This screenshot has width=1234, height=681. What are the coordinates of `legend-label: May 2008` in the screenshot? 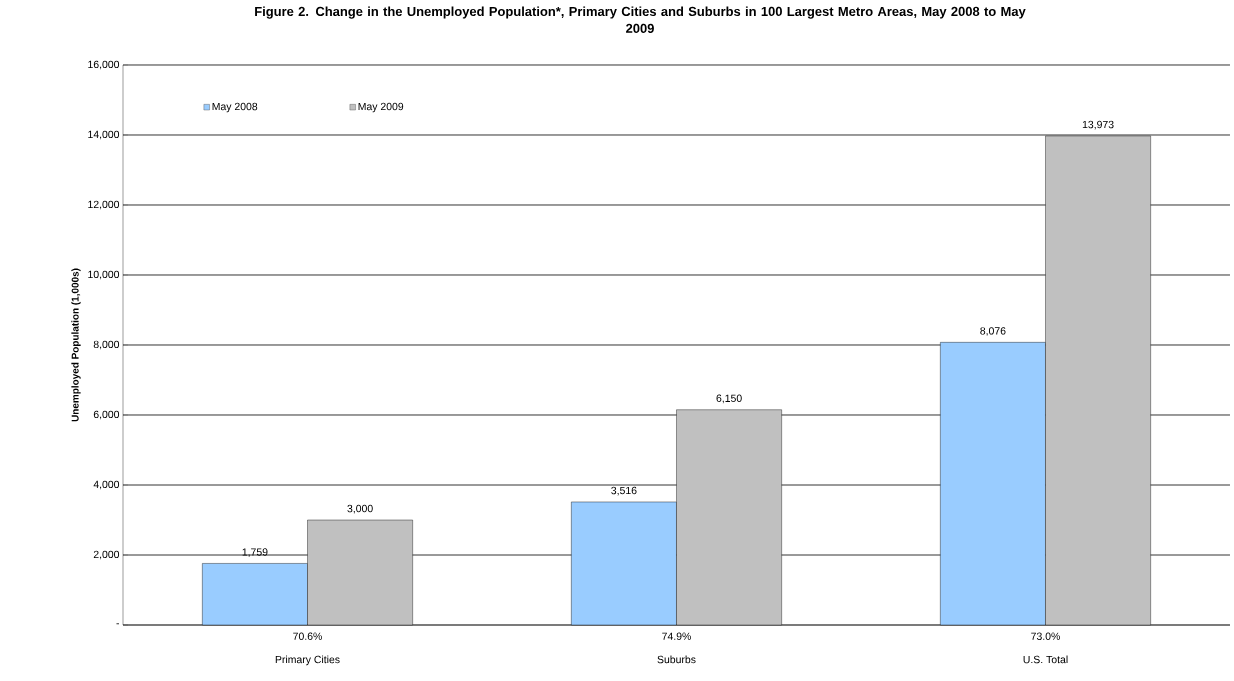 It's located at (235, 107).